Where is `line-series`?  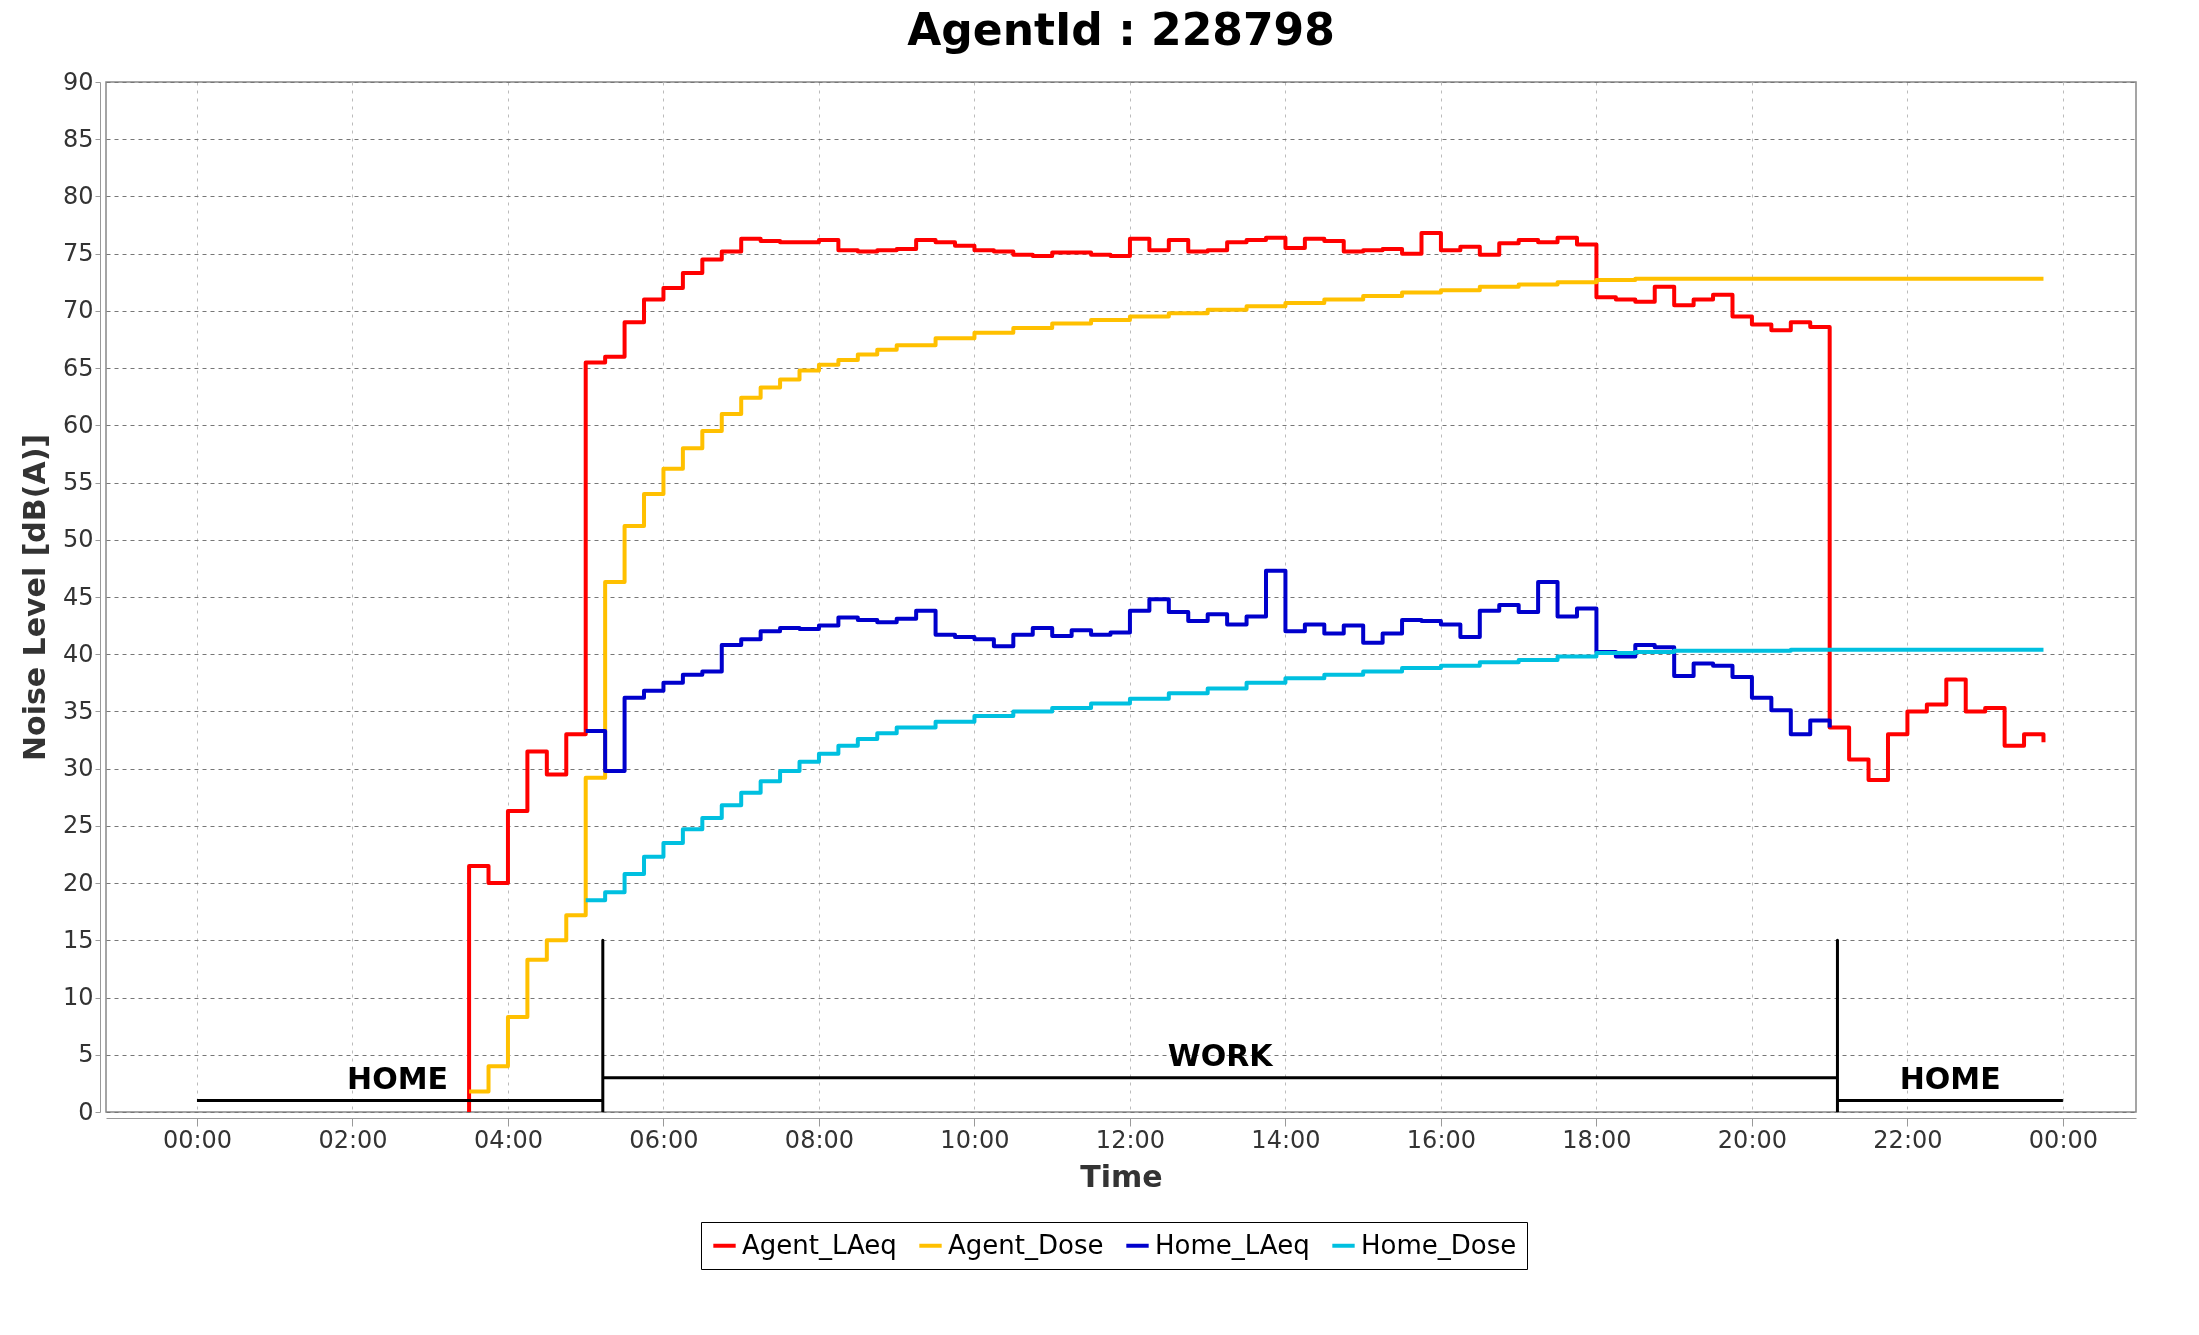 line-series is located at coordinates (1130, 1025).